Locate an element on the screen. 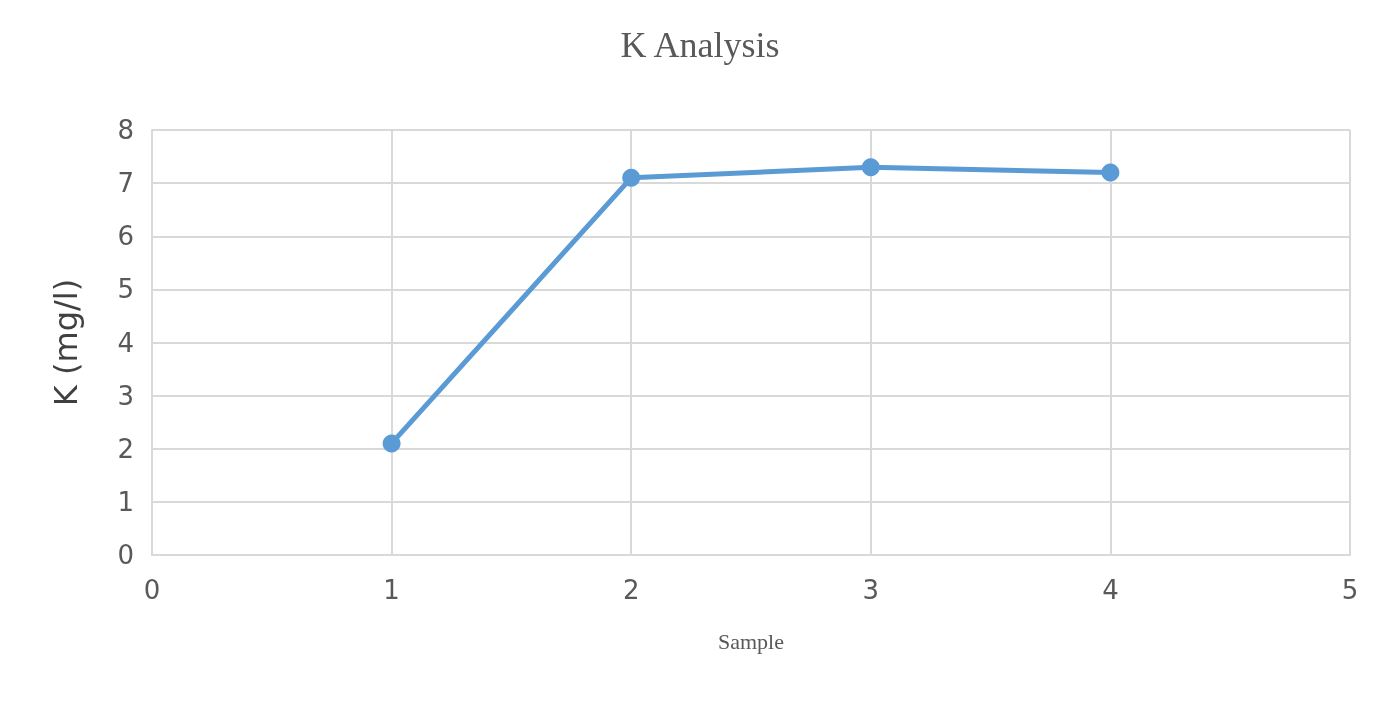 This screenshot has width=1400, height=701. x-tick-label: 4 is located at coordinates (1110, 590).